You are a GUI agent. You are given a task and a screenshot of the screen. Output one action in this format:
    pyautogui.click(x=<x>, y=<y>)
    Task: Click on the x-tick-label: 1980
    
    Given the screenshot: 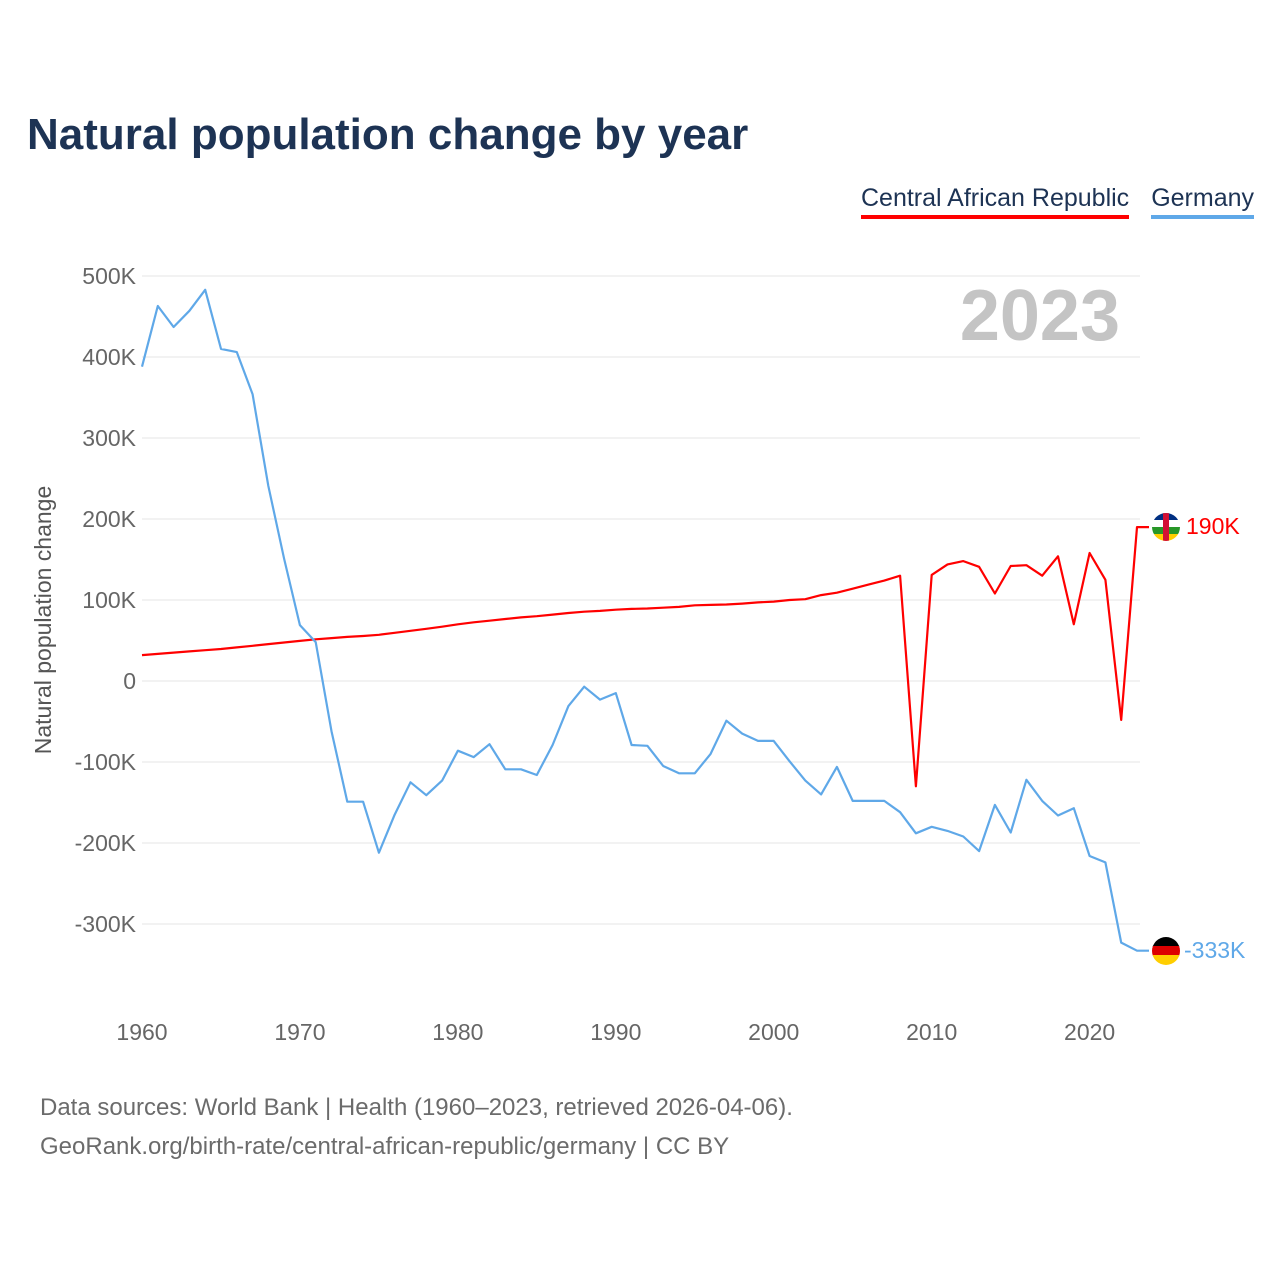 What is the action you would take?
    pyautogui.click(x=457, y=1032)
    